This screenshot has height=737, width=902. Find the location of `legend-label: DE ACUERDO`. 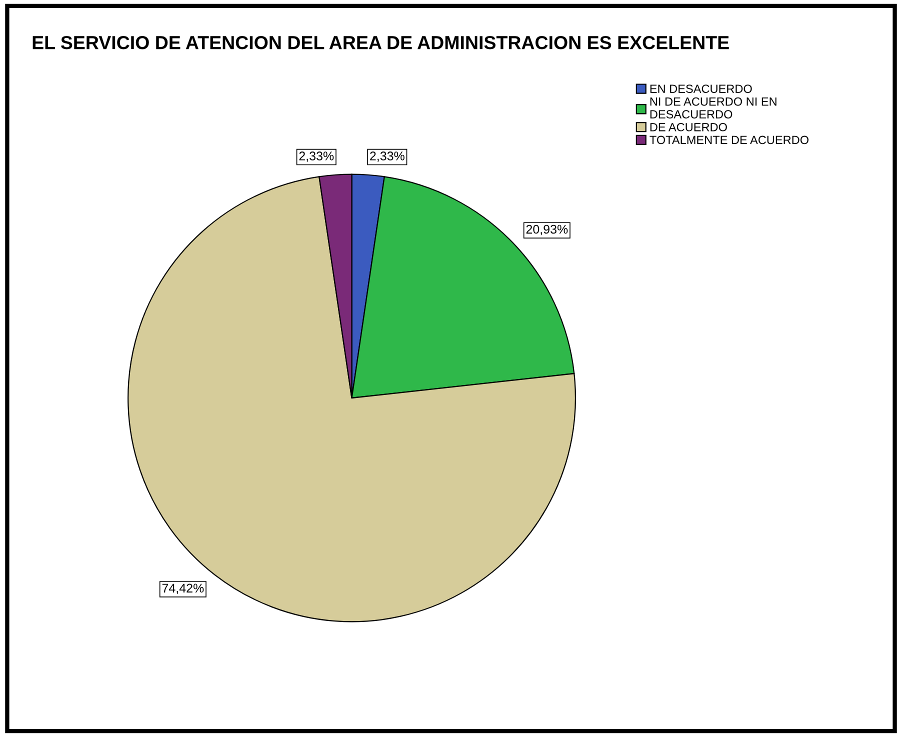

legend-label: DE ACUERDO is located at coordinates (688, 127).